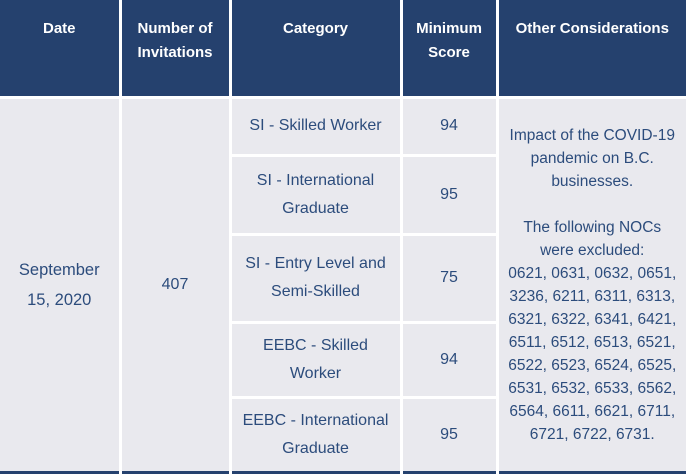 The height and width of the screenshot is (474, 686). I want to click on column-header-category-label: Category, so click(315, 28).